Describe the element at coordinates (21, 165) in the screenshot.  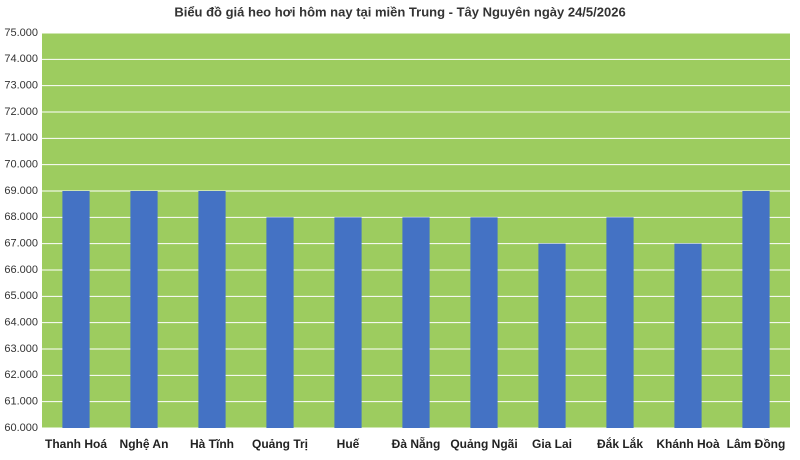
I see `y-tick-label: 70.000` at that location.